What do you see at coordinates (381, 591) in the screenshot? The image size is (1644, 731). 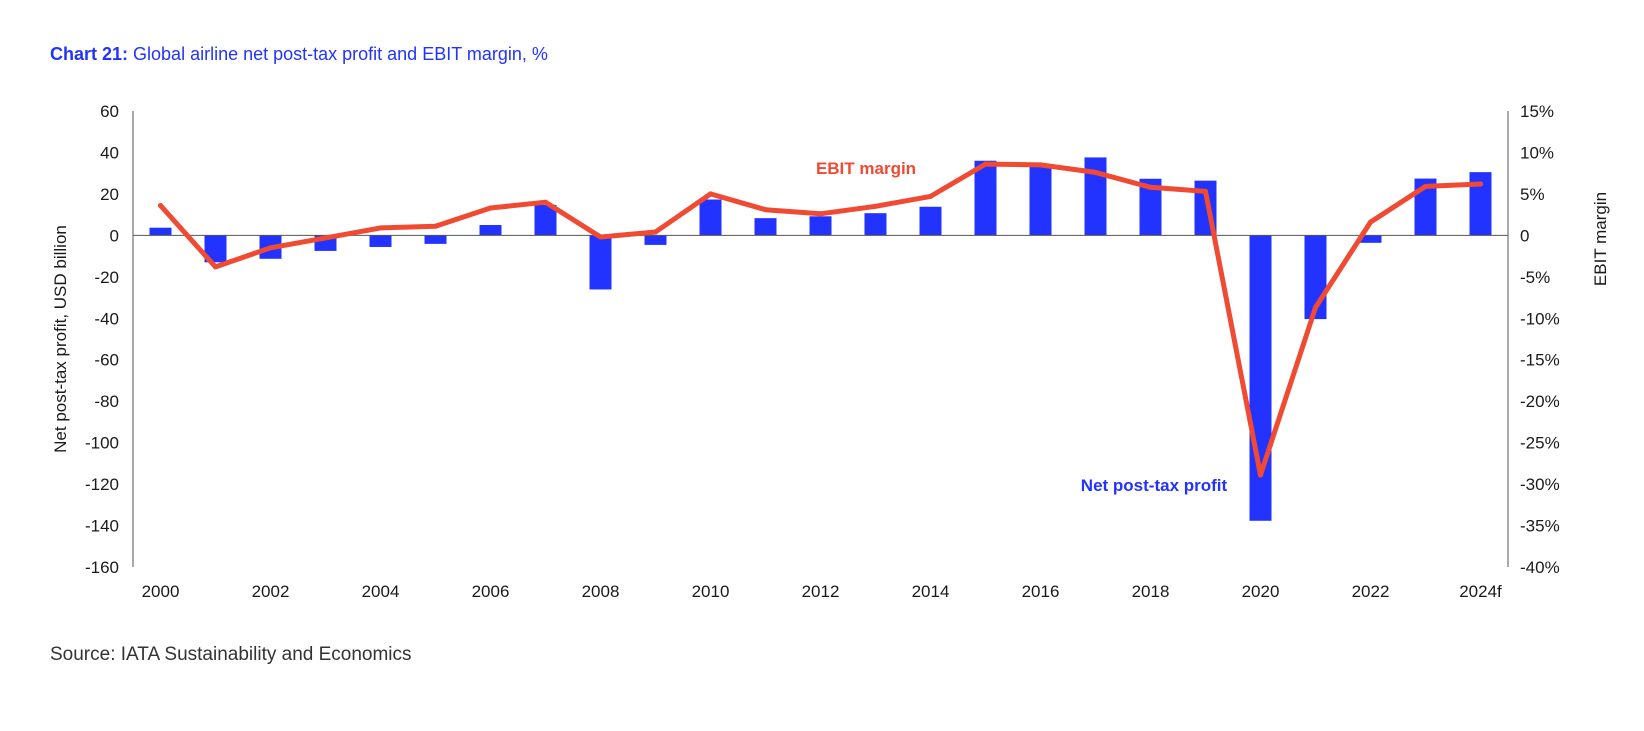 I see `x-tick-label: 2004` at bounding box center [381, 591].